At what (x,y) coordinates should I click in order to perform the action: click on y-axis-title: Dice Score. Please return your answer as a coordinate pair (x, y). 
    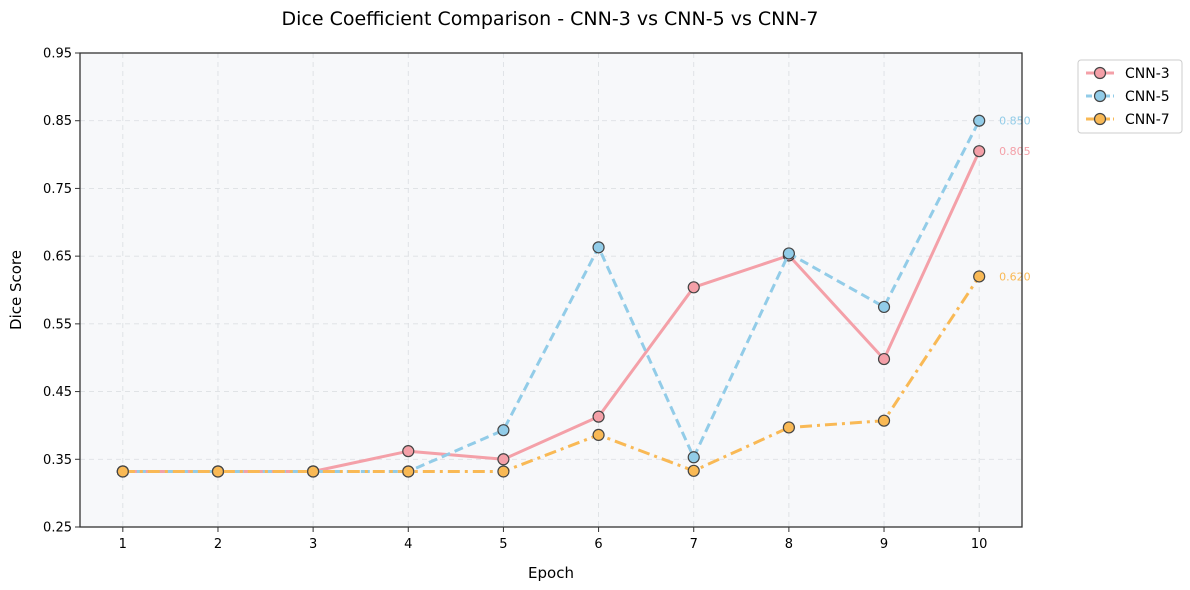
    Looking at the image, I should click on (16, 290).